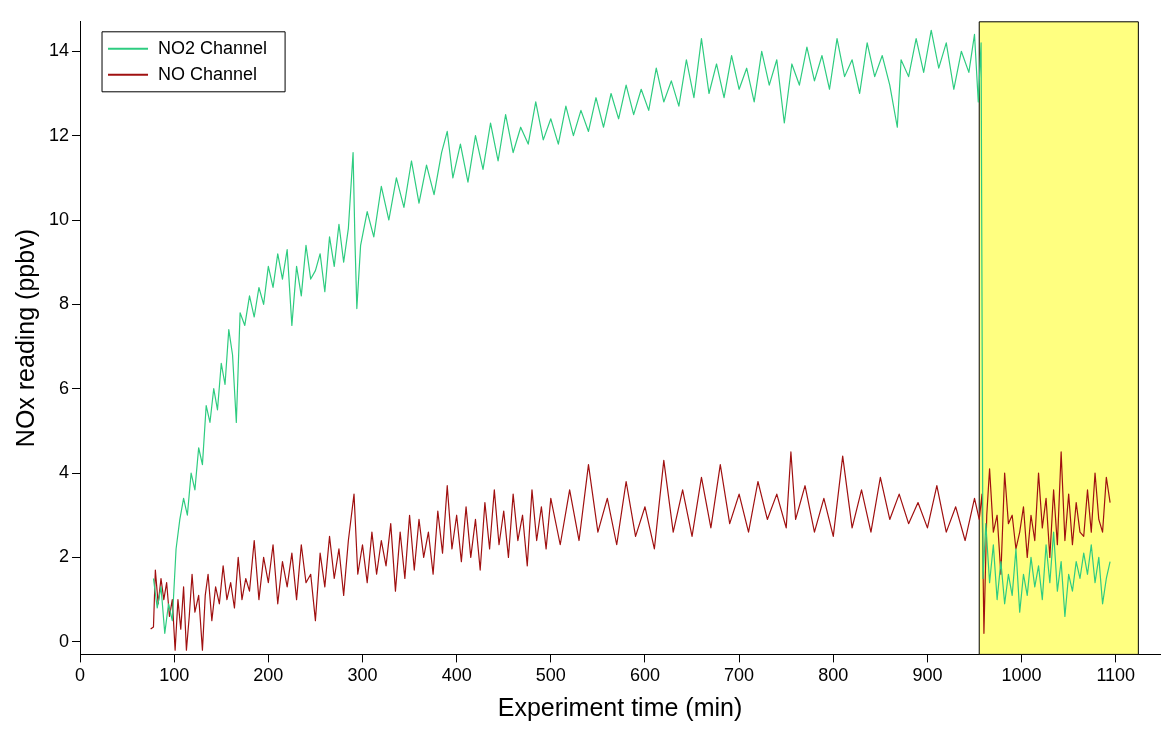  What do you see at coordinates (174, 675) in the screenshot?
I see `x-tick-label: 100` at bounding box center [174, 675].